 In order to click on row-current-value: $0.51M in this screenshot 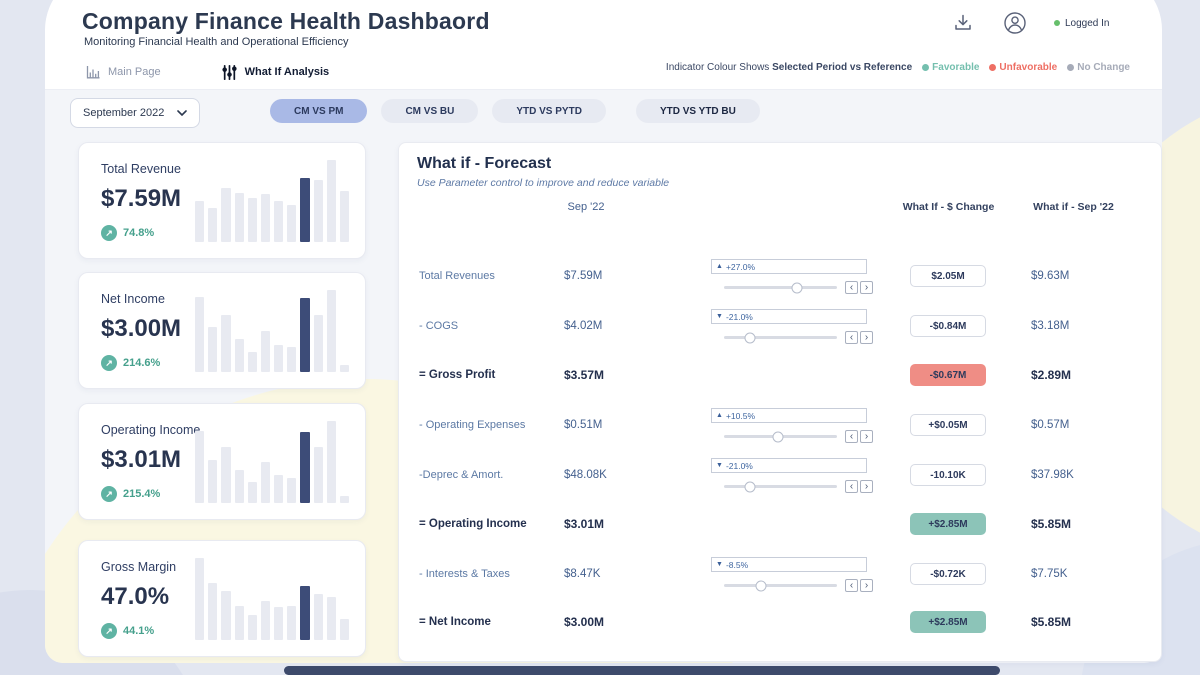, I will do `click(583, 425)`.